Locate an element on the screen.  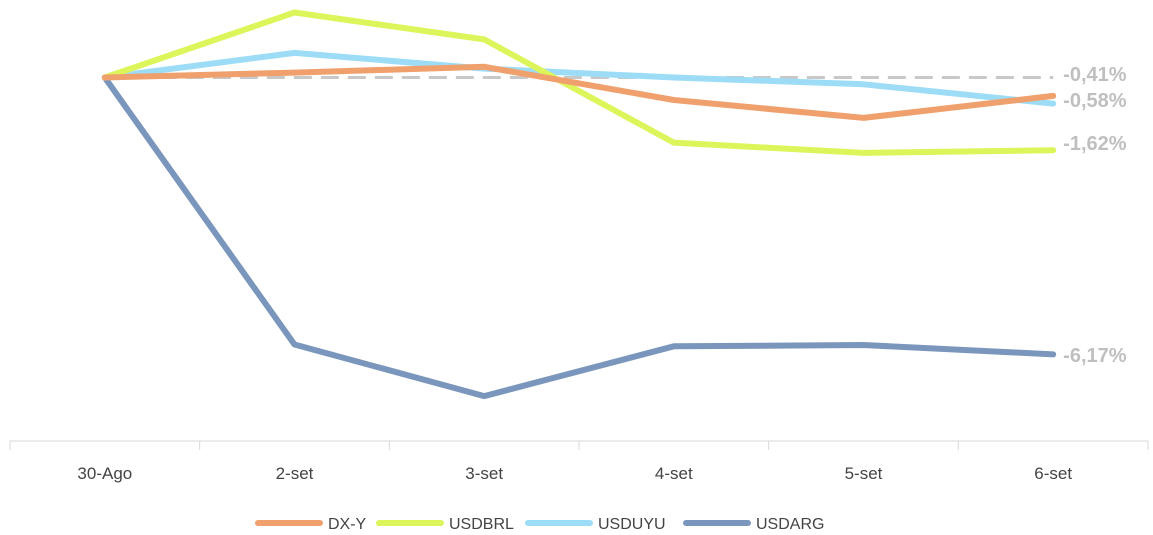
series-line-dx-y is located at coordinates (579, 92).